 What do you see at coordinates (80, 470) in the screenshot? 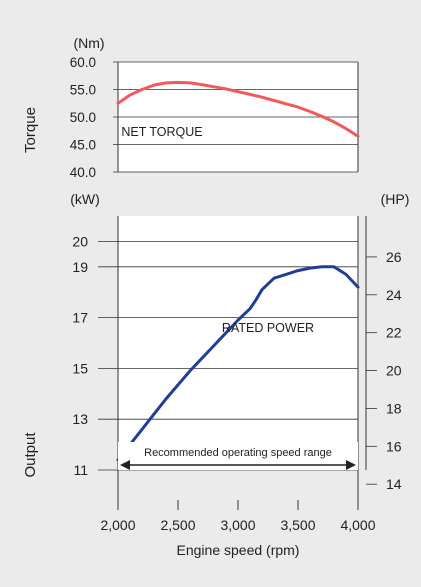
I see `kw-tick-label: 11` at bounding box center [80, 470].